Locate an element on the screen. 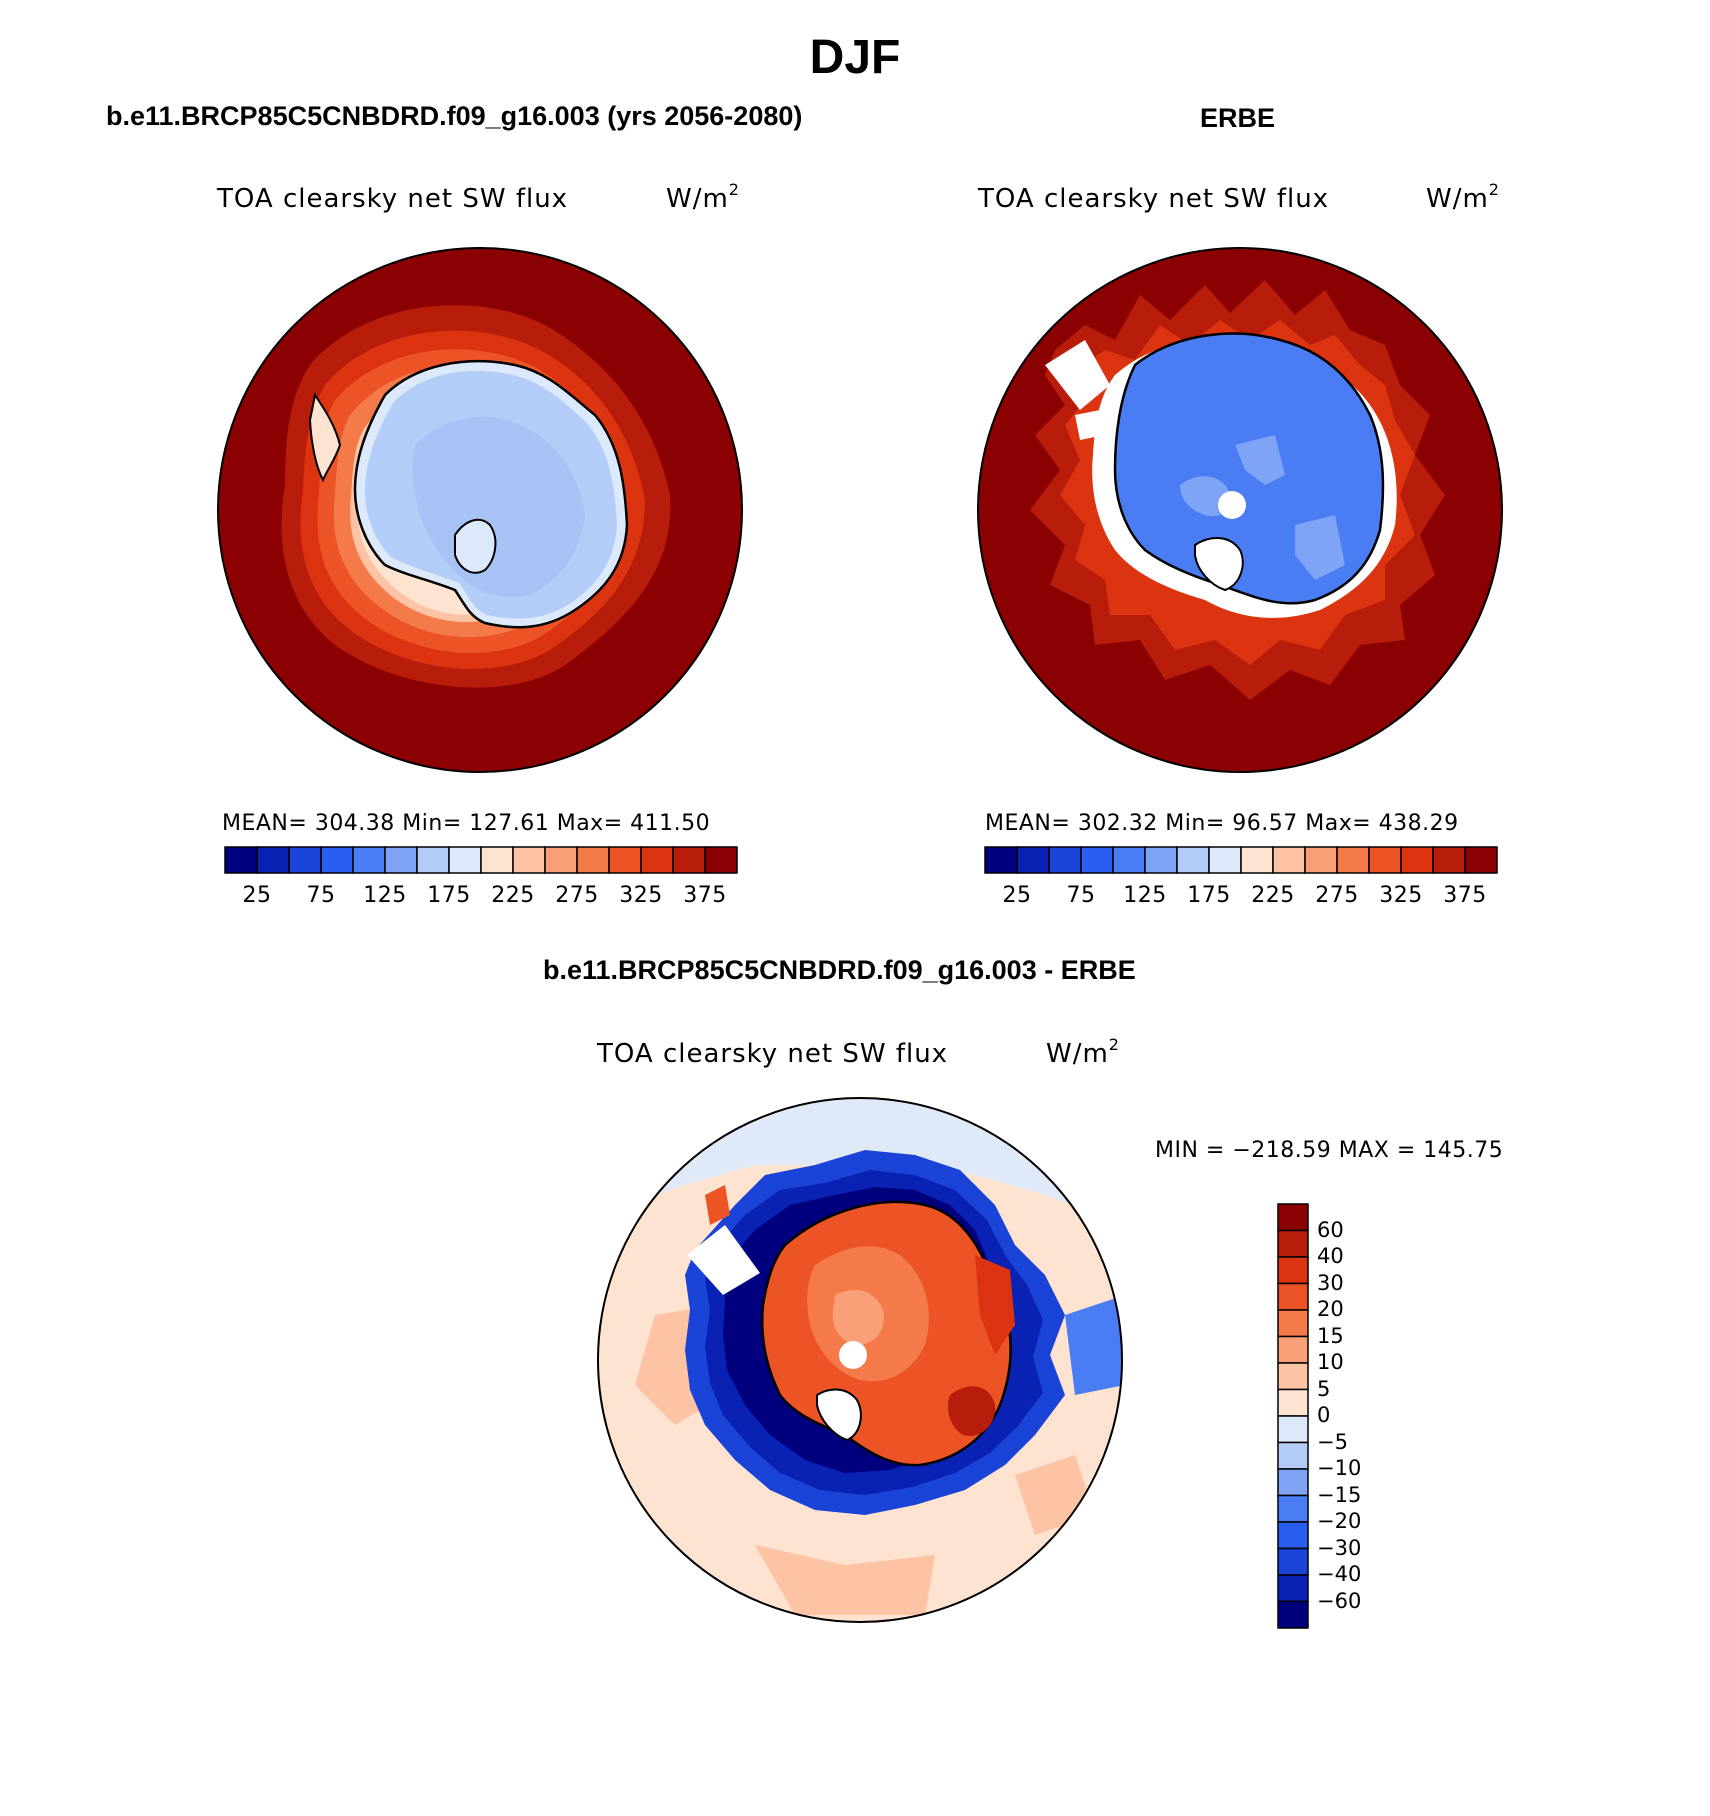 This screenshot has width=1710, height=1816. panel-obs-colorbar is located at coordinates (1241, 860).